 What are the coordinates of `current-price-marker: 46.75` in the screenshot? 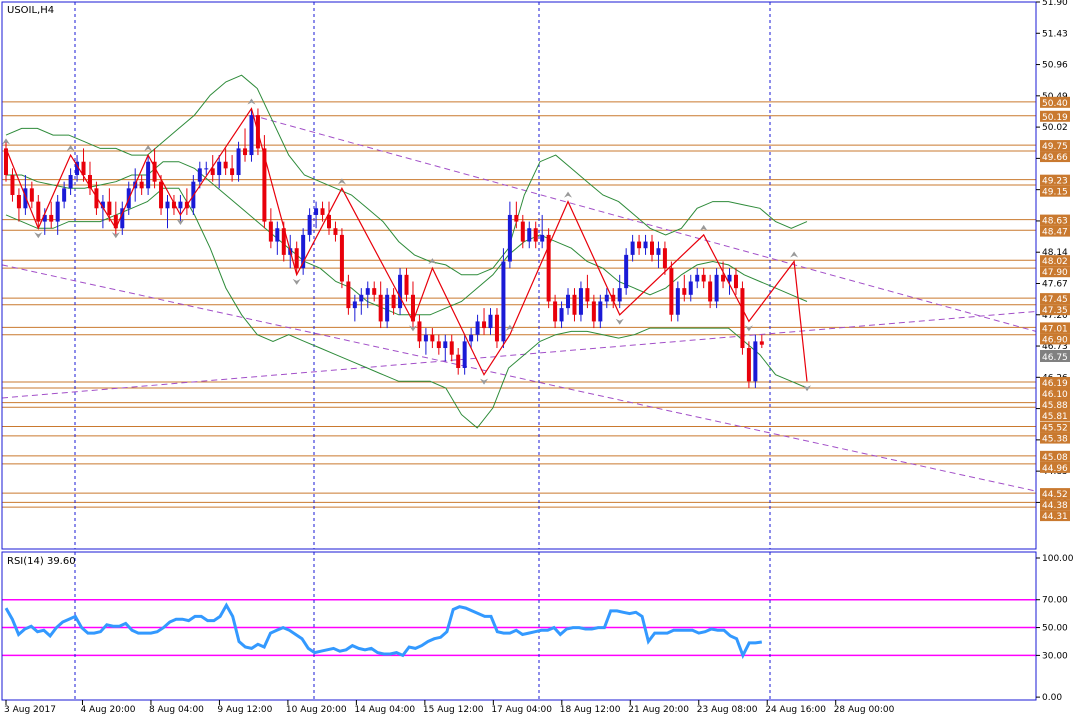 It's located at (1055, 356).